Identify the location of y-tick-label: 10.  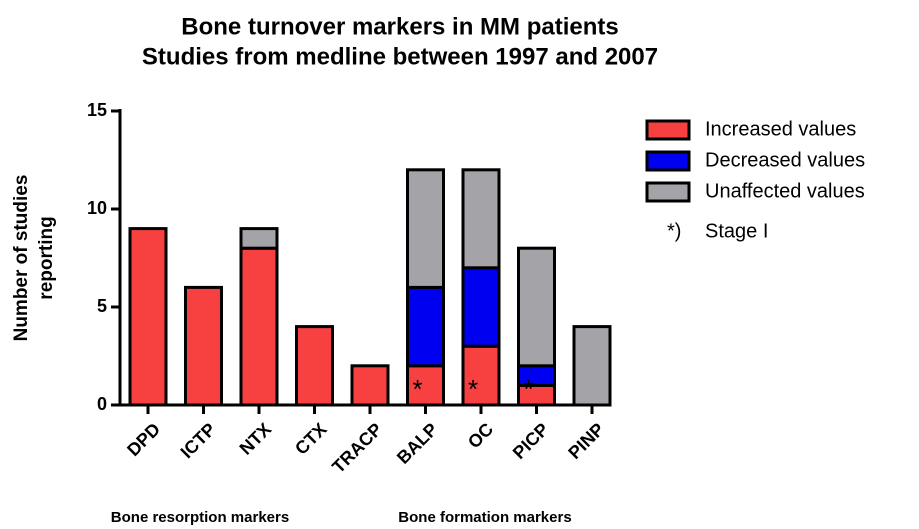
(97, 208).